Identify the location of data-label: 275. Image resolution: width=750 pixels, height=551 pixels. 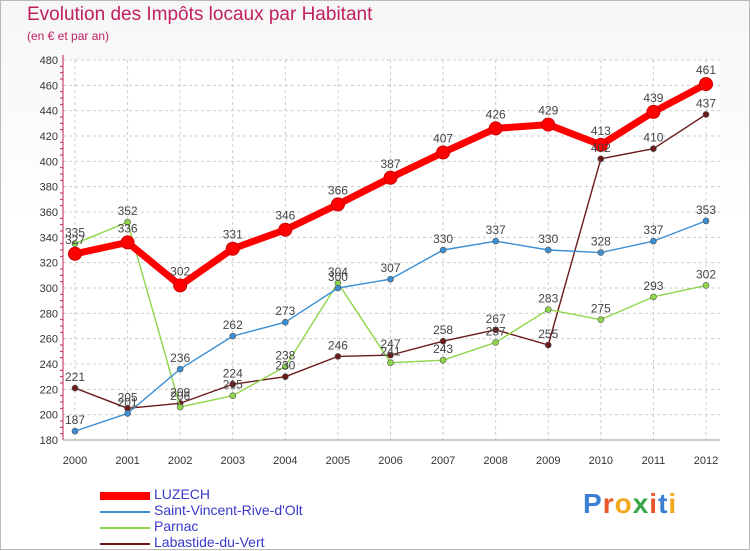
(601, 309).